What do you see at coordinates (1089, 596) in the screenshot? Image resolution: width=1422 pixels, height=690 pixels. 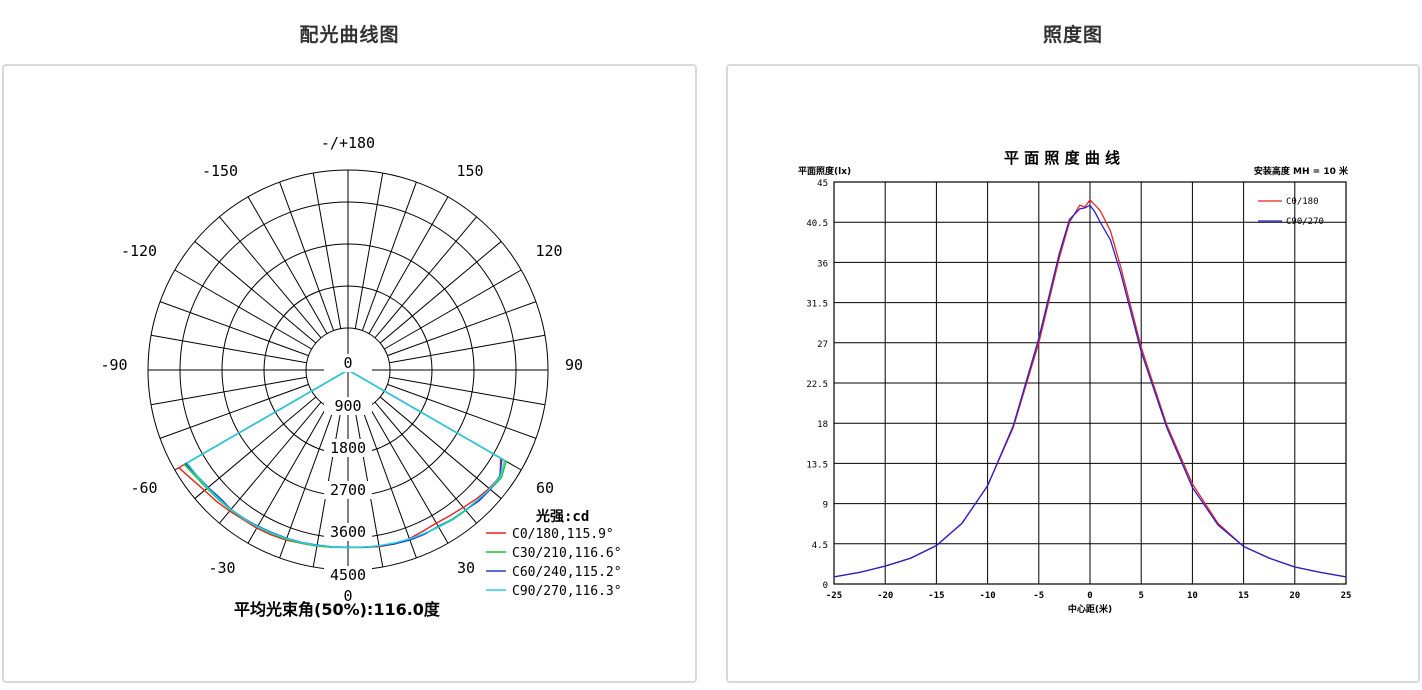 I see `x-tick-label: 0` at bounding box center [1089, 596].